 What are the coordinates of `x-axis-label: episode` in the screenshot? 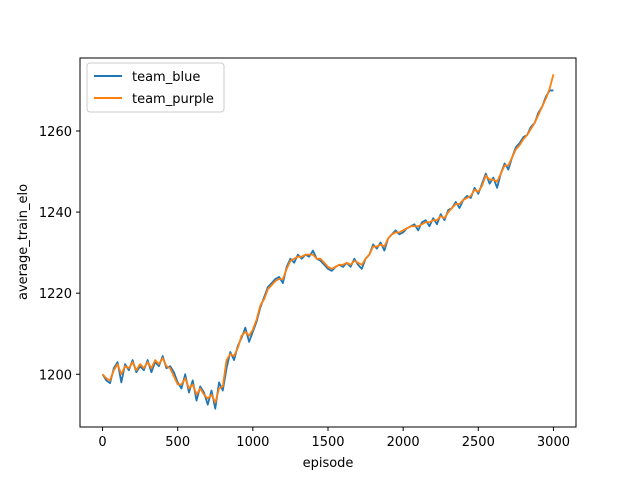 It's located at (328, 463).